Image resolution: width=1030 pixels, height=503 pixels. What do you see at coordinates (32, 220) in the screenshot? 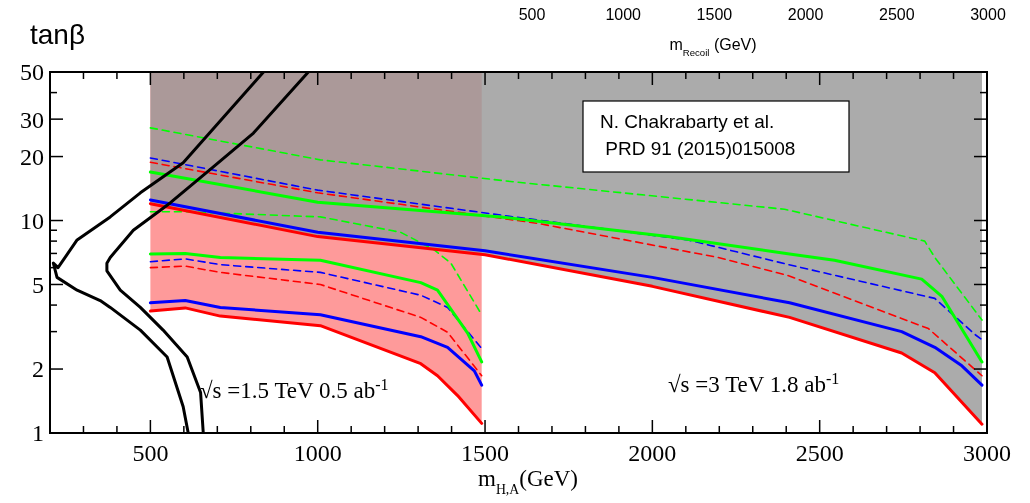
I see `y-tick-label: 10` at bounding box center [32, 220].